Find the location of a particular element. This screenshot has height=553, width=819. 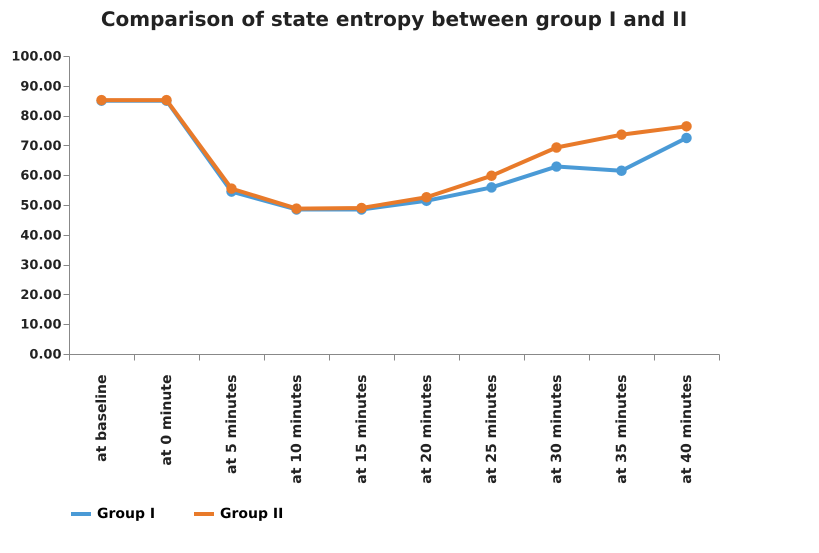

x-tick-label: at 25 minutes is located at coordinates (492, 429).